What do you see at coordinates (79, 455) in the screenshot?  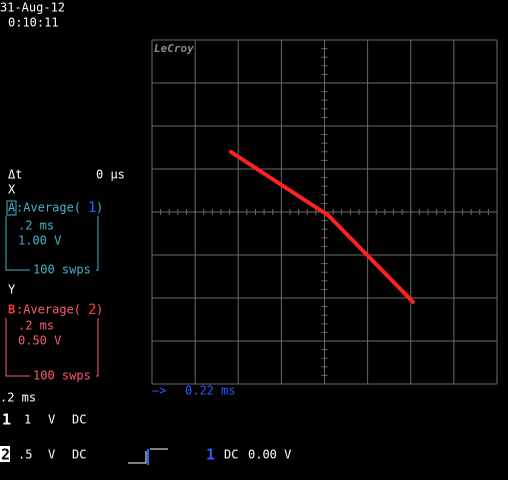 I see `ch2-coupling: DC` at bounding box center [79, 455].